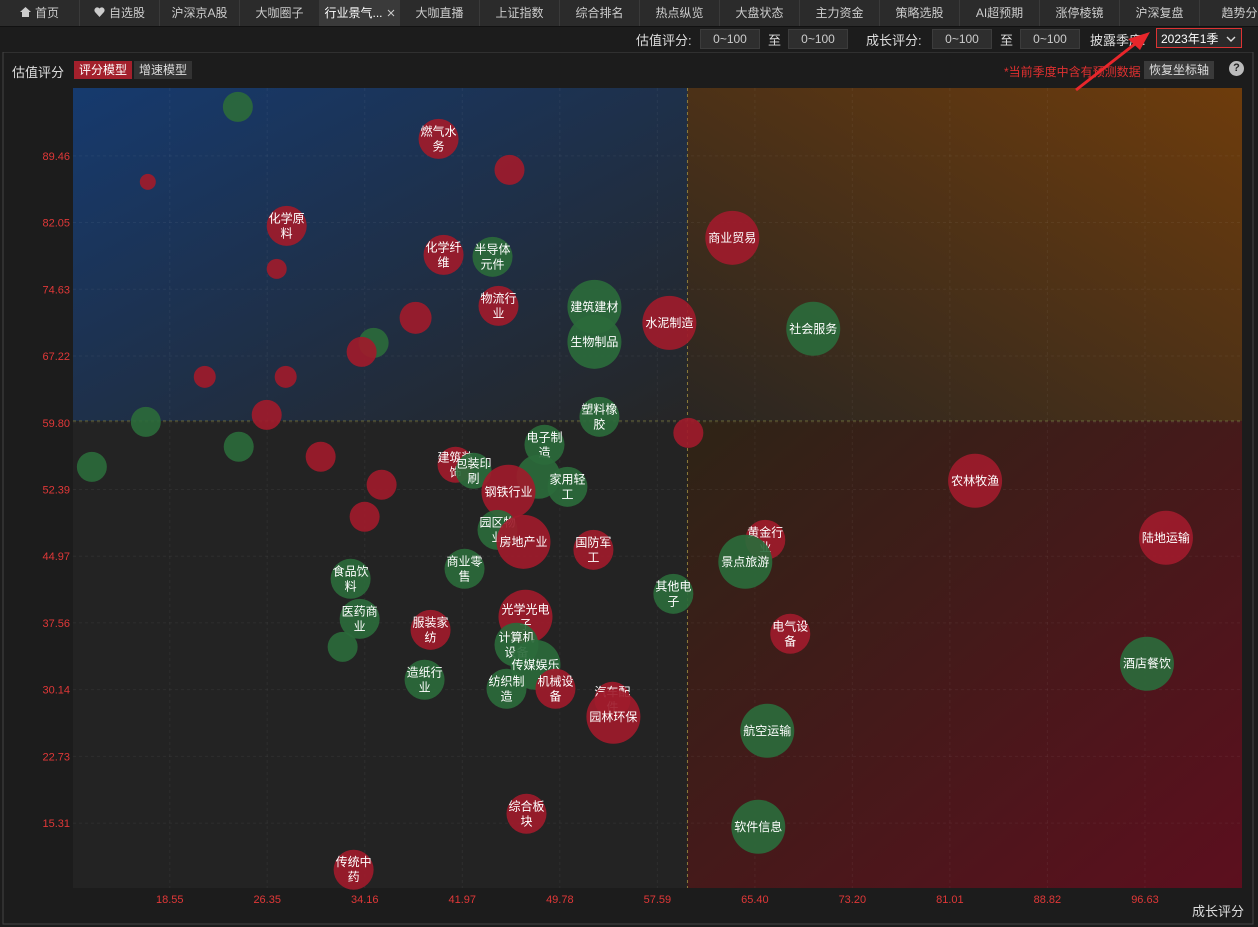  I want to click on growth-to-input: 0~100, so click(1050, 39).